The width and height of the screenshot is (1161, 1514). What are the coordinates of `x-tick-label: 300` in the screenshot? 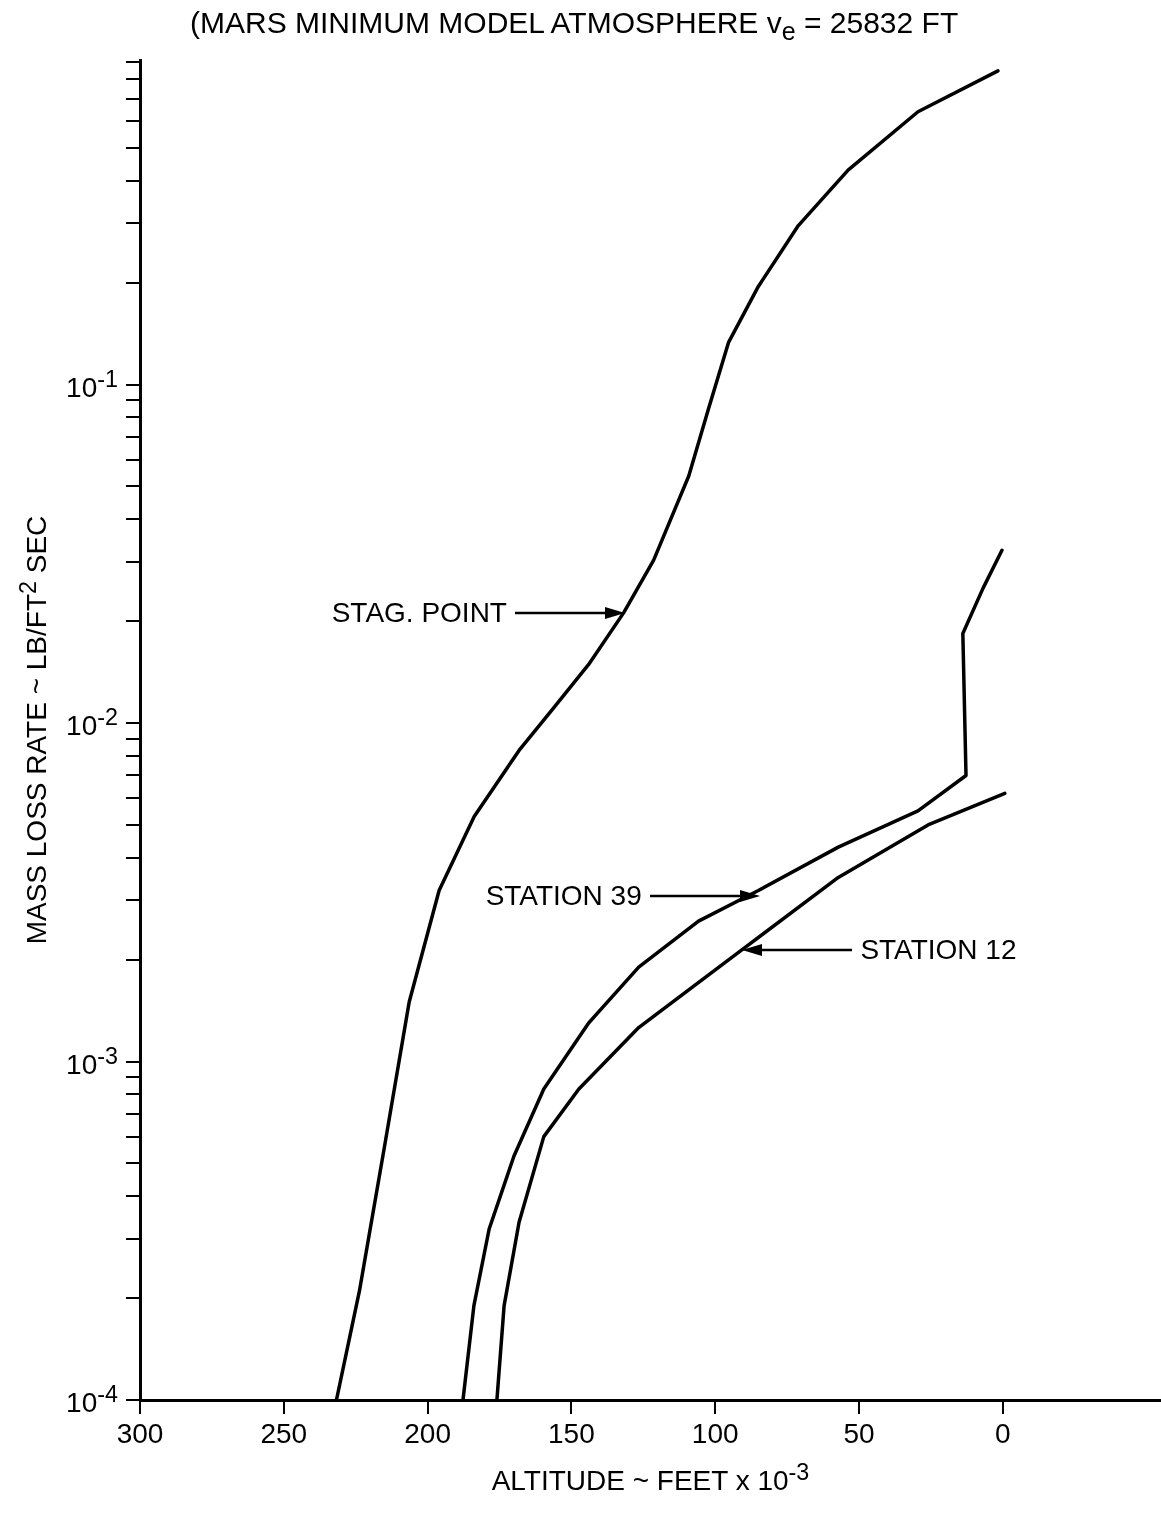 It's located at (140, 1433).